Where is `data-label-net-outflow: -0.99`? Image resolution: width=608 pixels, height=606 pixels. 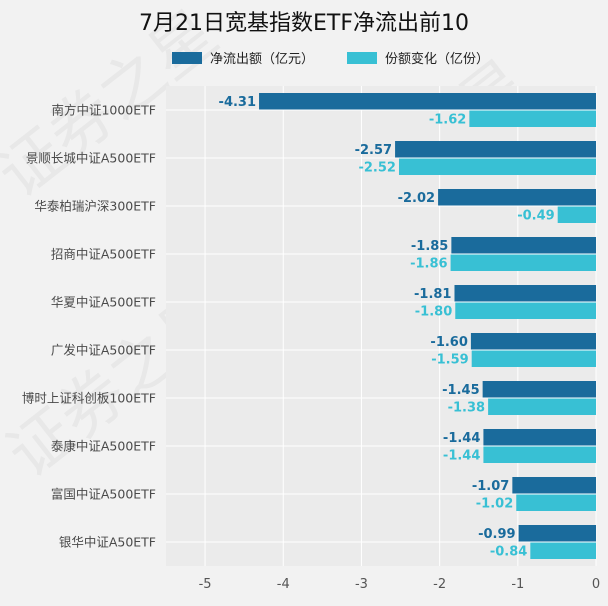 data-label-net-outflow: -0.99 is located at coordinates (496, 534).